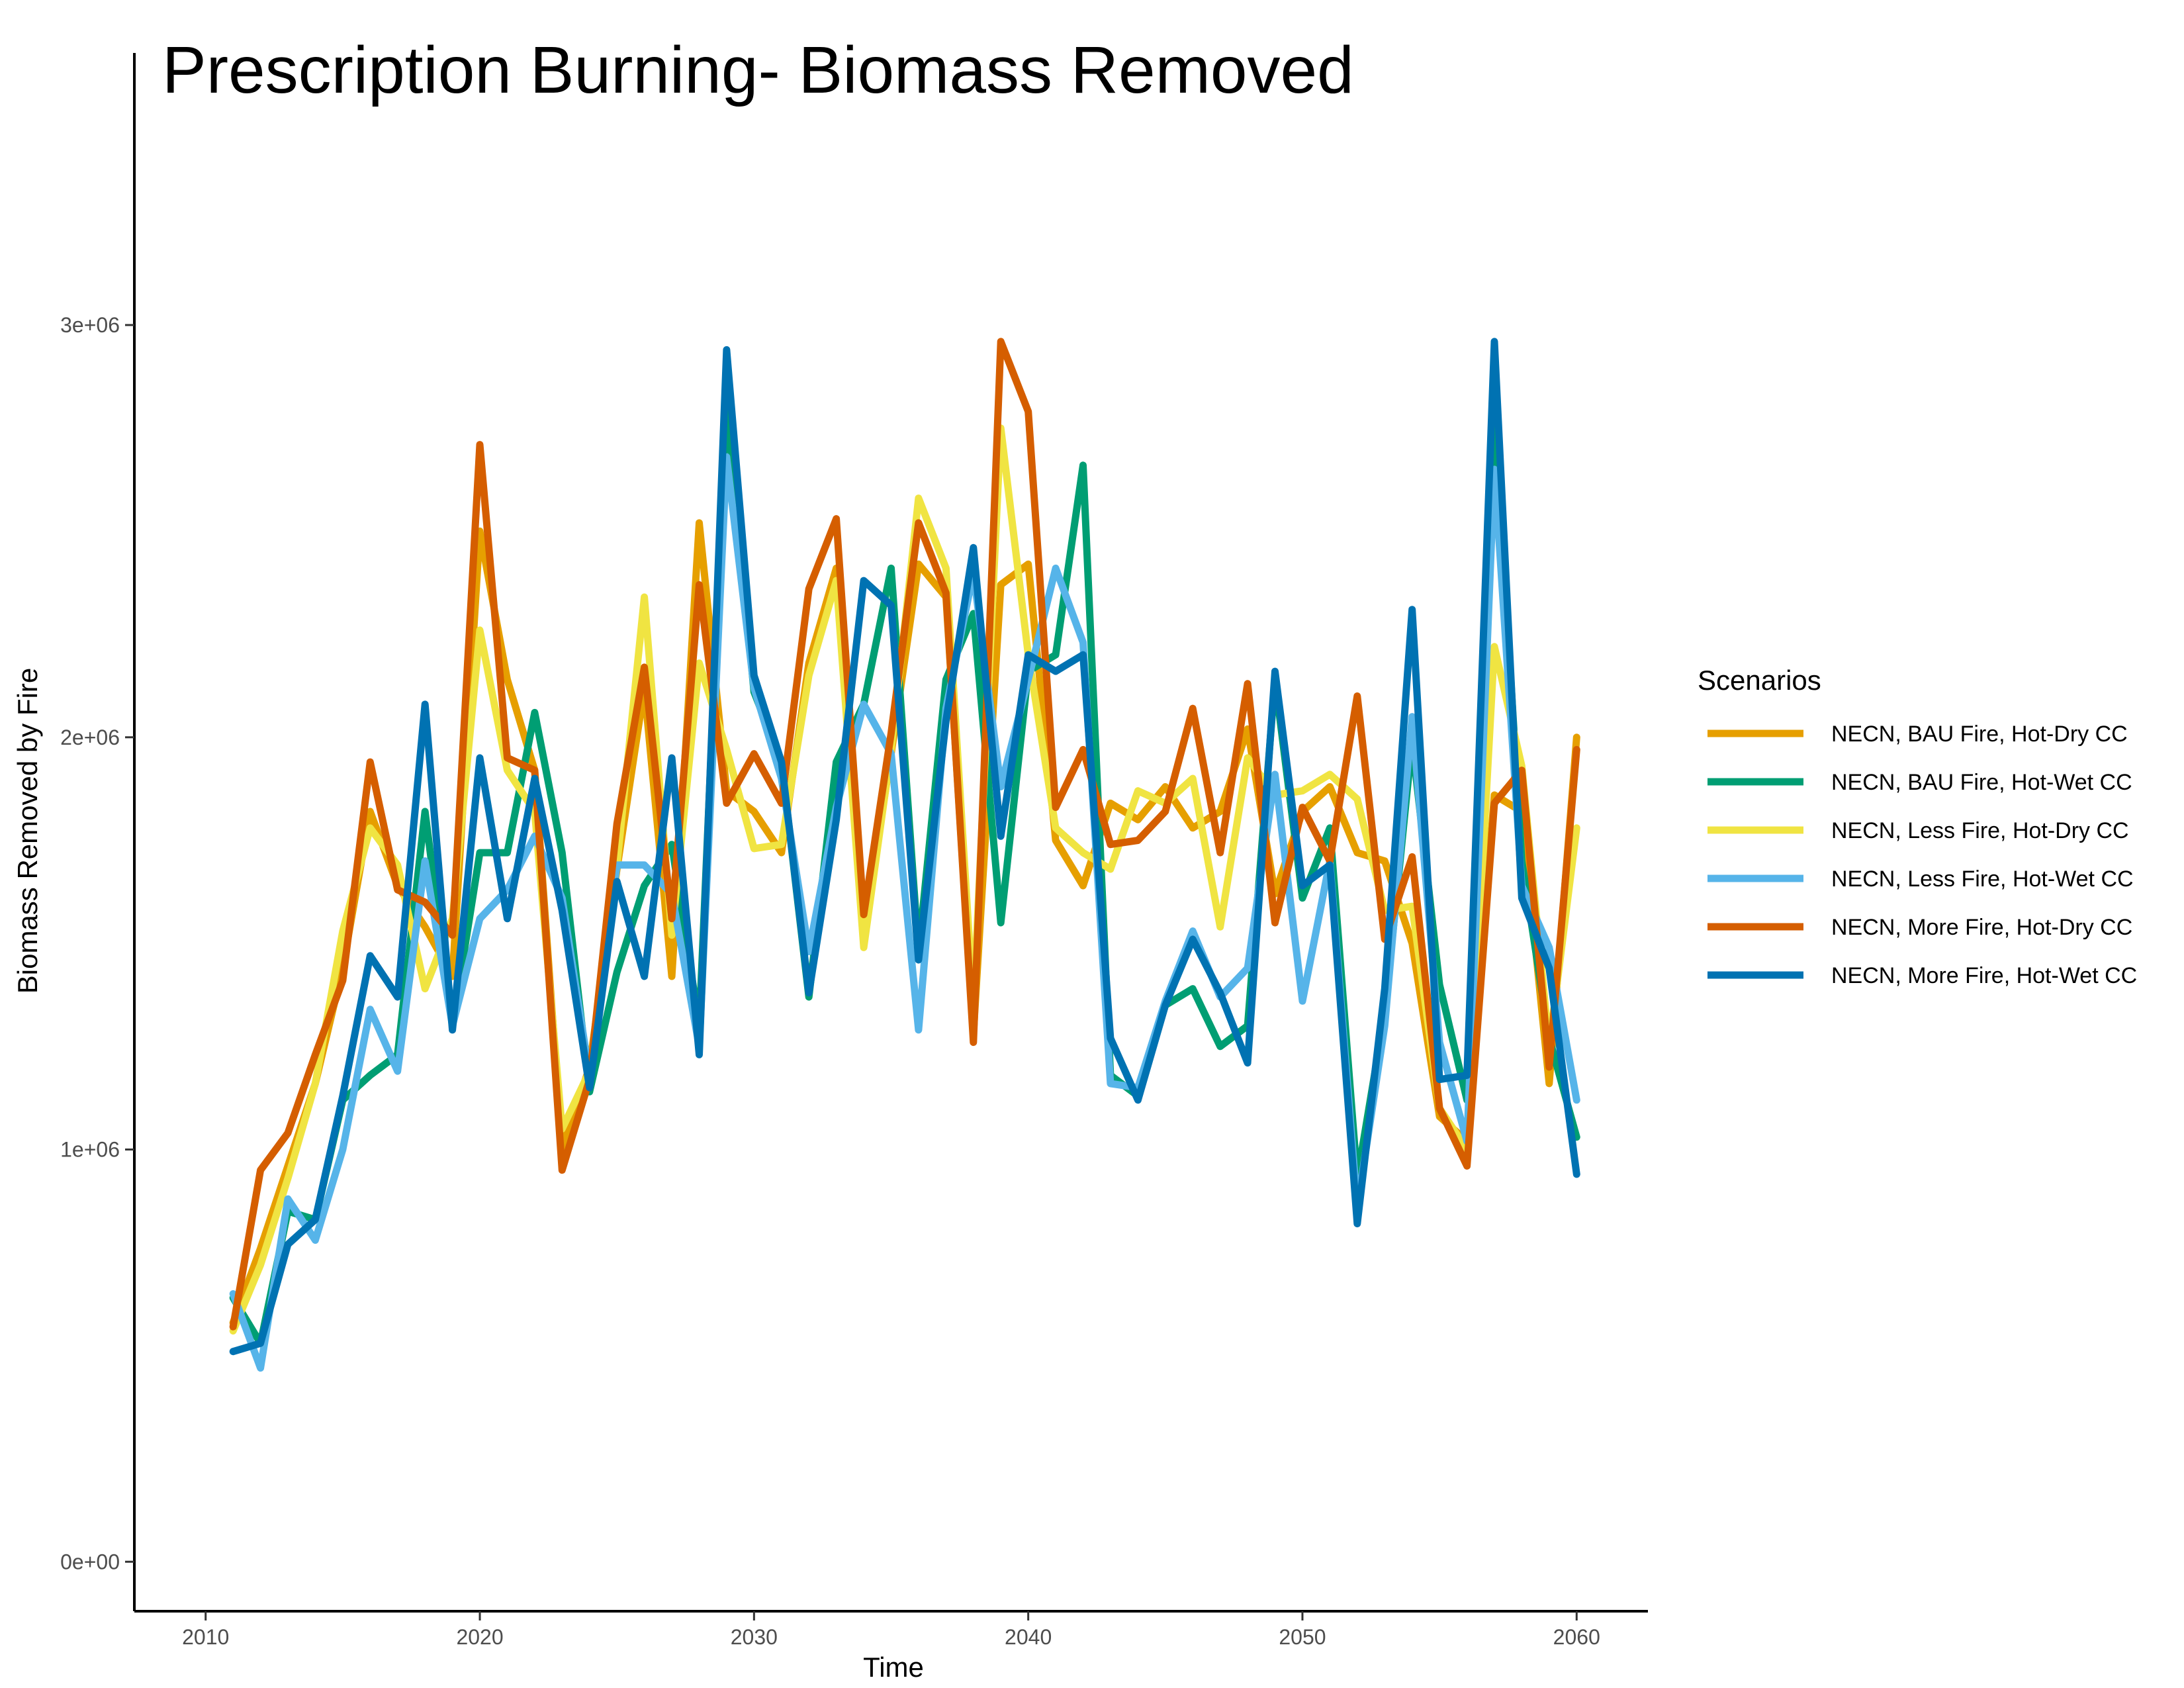  Describe the element at coordinates (1982, 879) in the screenshot. I see `legend-label: NECN, Less Fire, Hot-Wet CC` at that location.